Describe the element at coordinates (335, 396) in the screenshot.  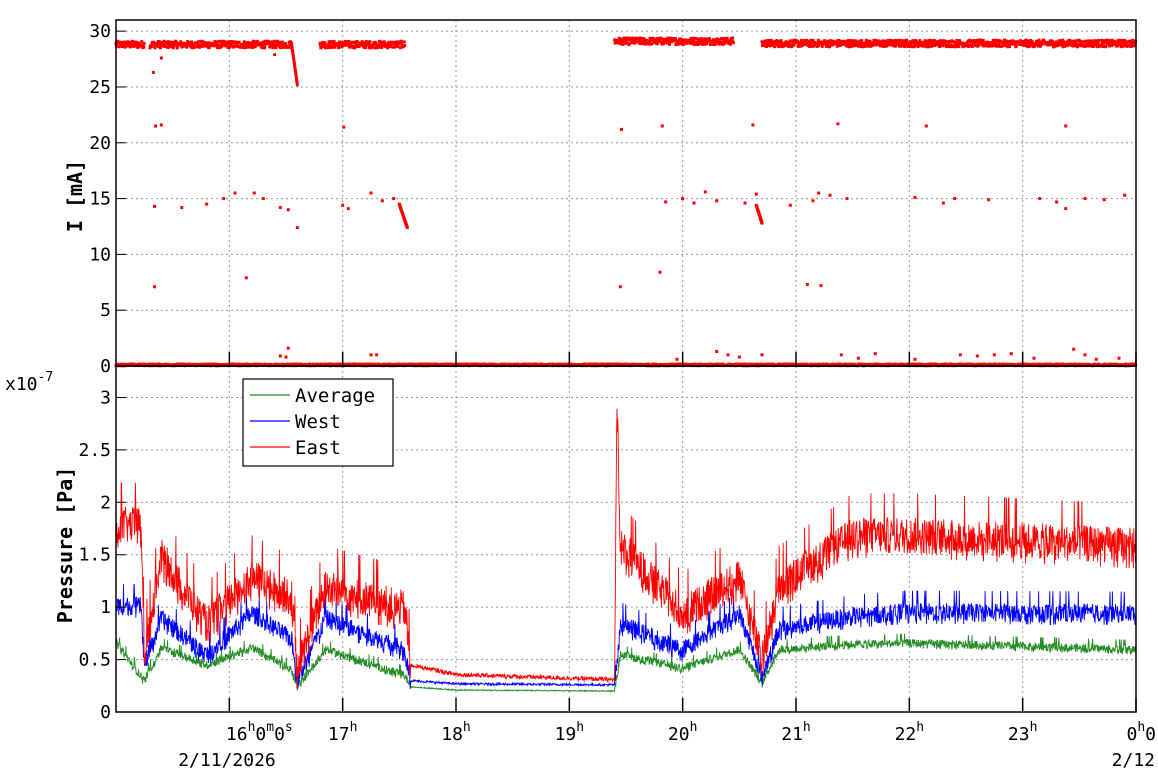
I see `legend-label-average: Average` at that location.